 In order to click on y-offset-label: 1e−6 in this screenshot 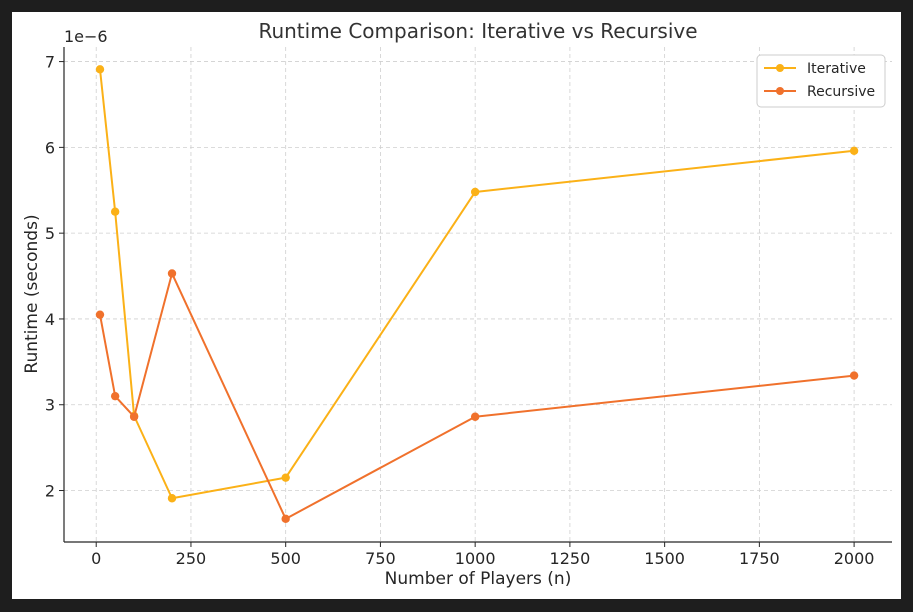, I will do `click(86, 36)`.